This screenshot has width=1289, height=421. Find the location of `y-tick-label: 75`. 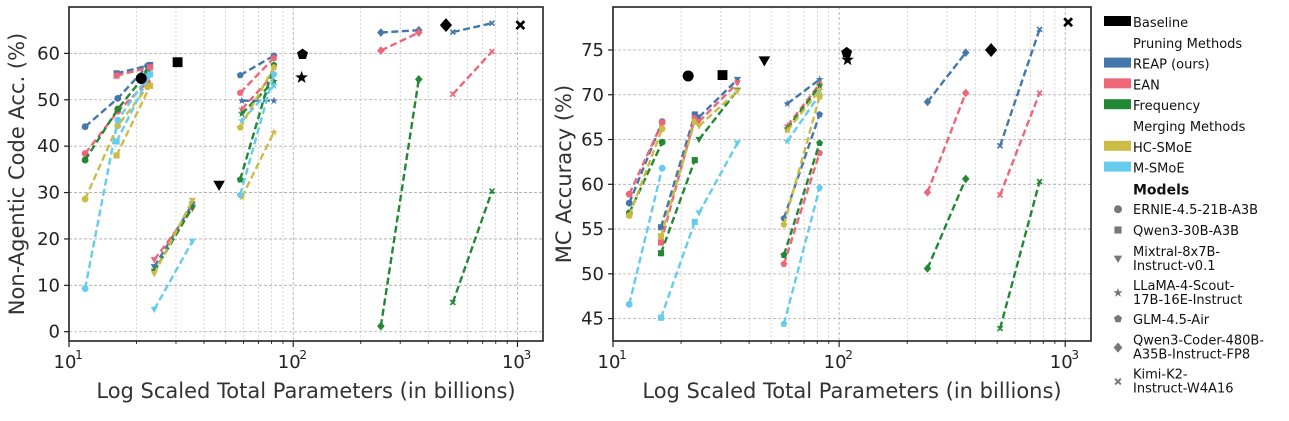

y-tick-label: 75 is located at coordinates (592, 50).